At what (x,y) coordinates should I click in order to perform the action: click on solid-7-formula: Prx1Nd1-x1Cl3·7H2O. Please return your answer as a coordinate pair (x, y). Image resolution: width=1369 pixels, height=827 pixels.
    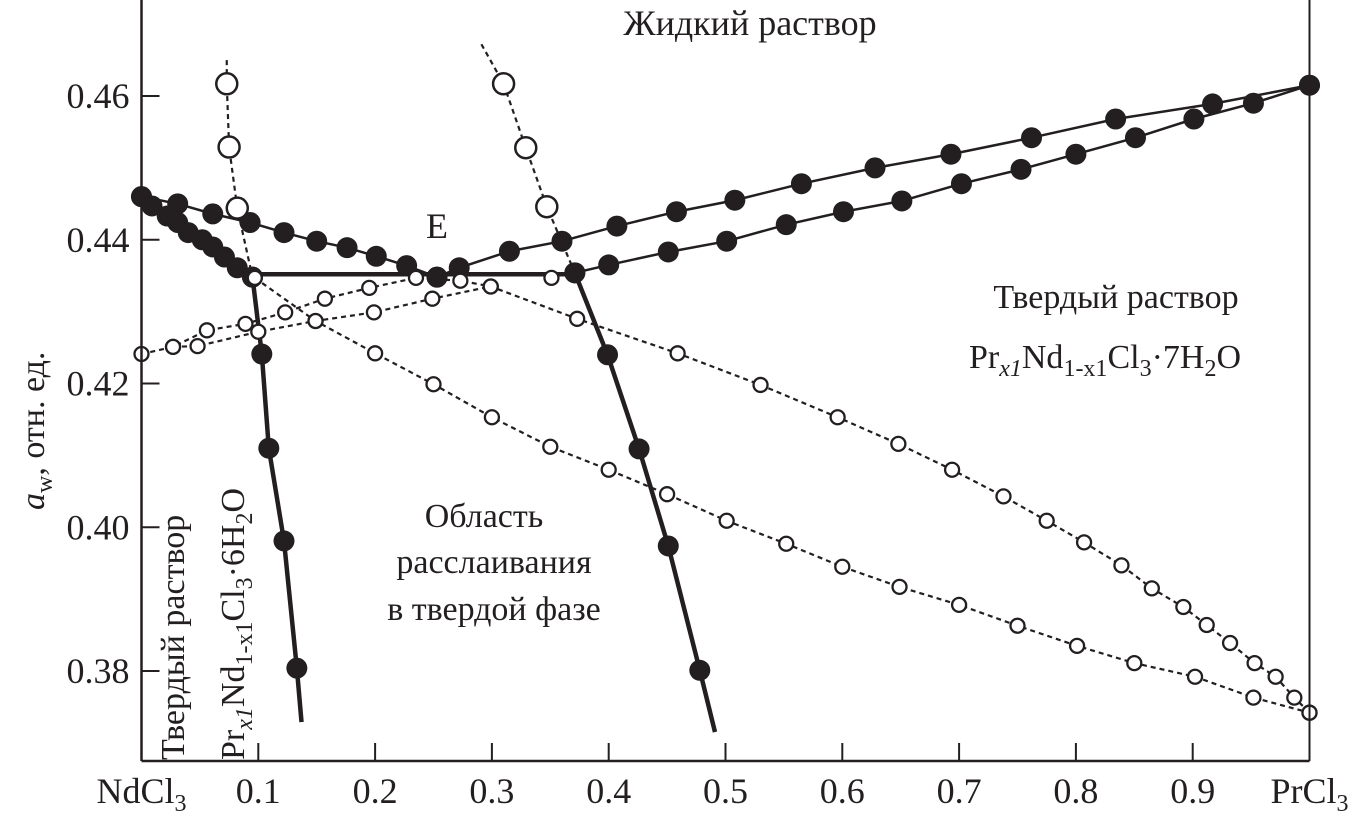
    Looking at the image, I should click on (1105, 360).